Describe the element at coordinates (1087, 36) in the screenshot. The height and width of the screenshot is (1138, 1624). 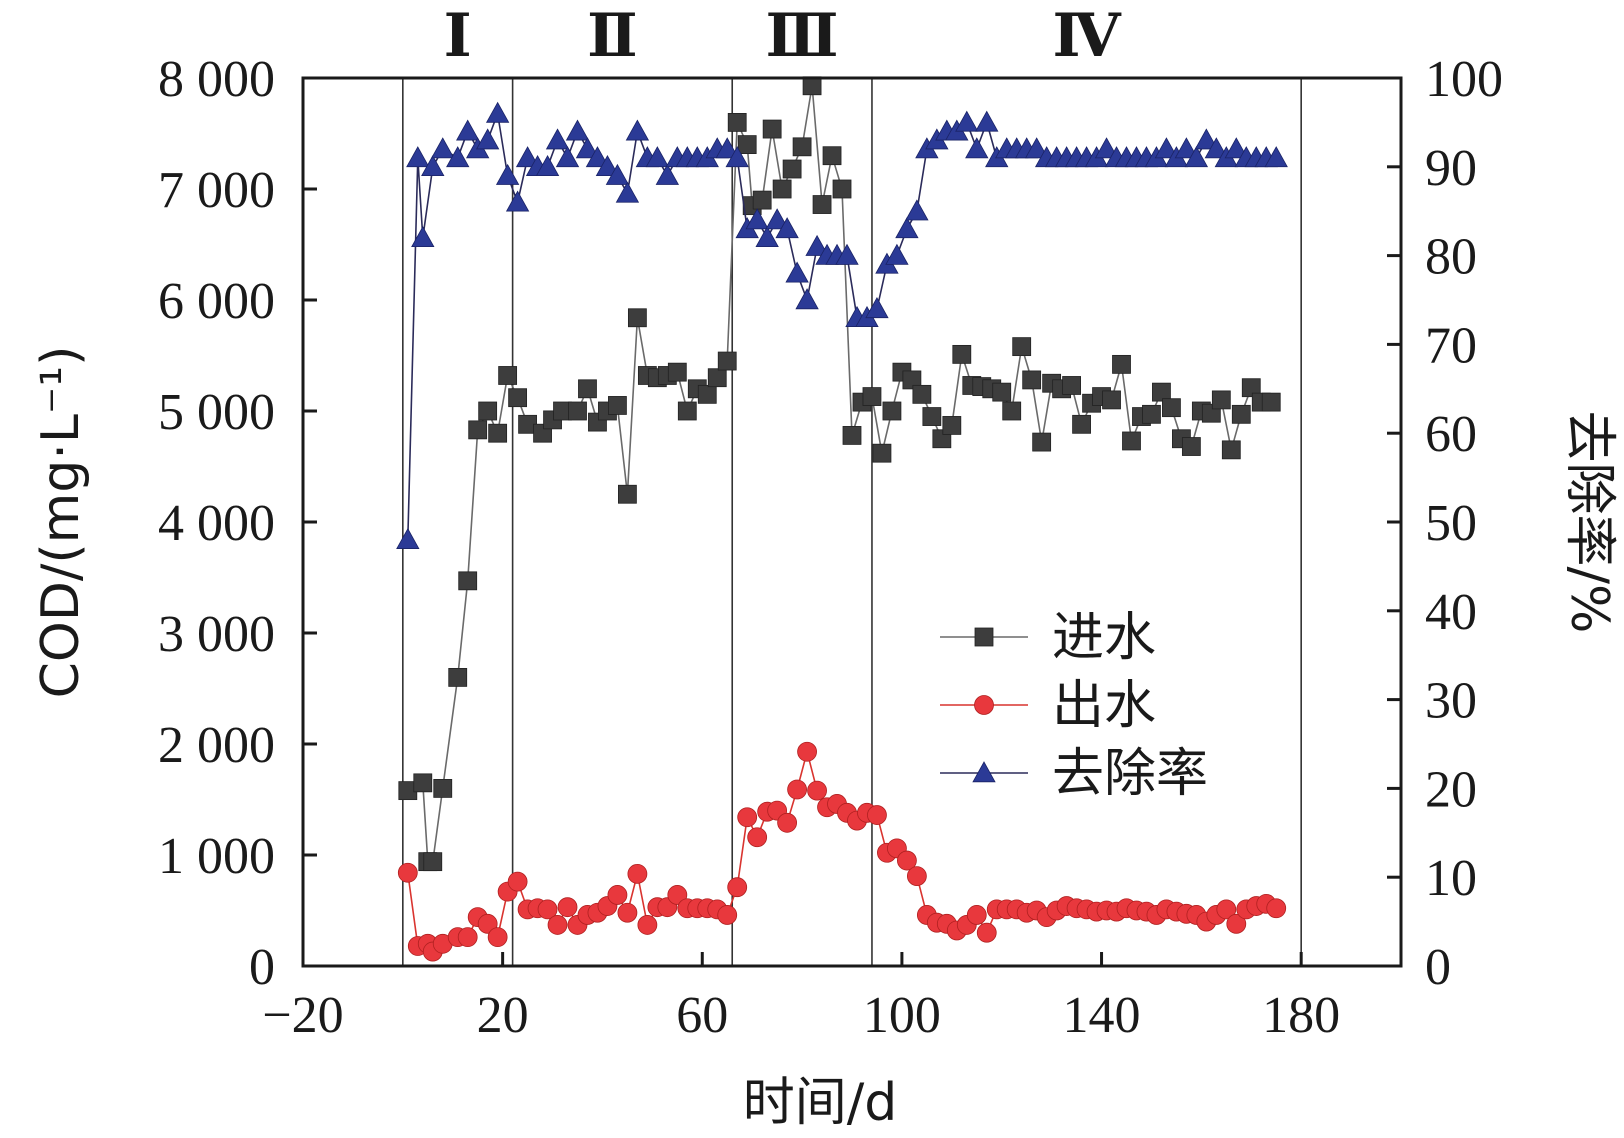
I see `phase-label: Ⅳ` at that location.